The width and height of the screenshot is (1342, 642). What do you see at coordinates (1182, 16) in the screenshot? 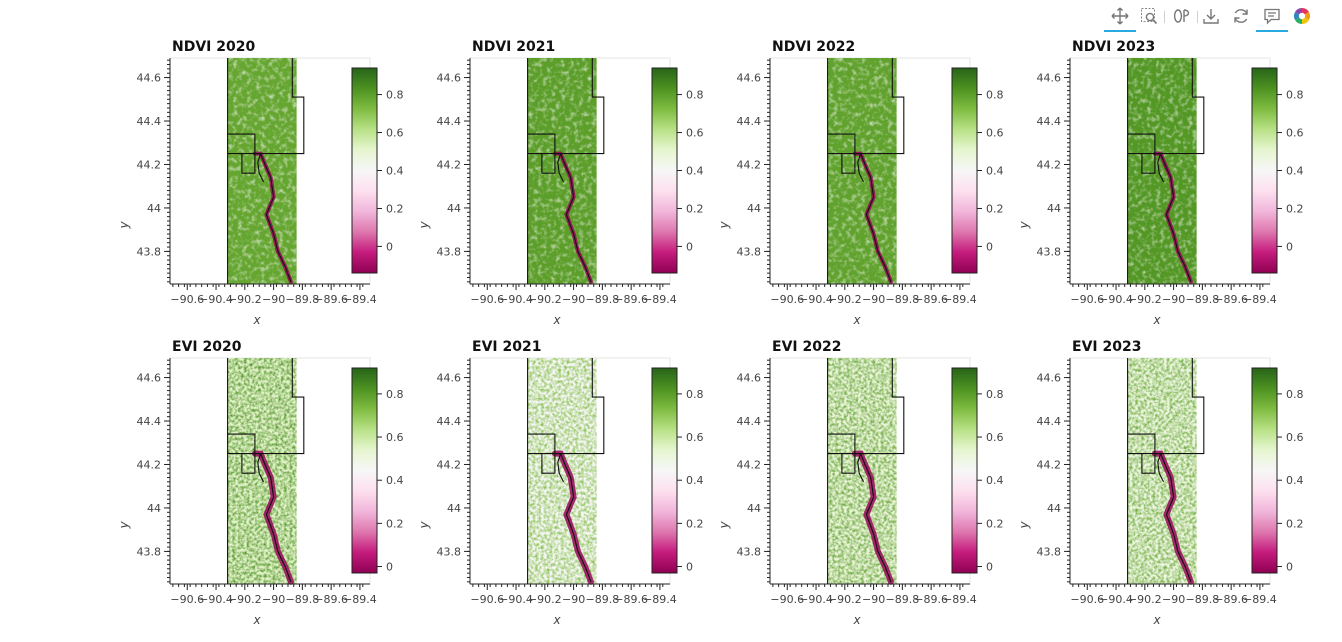
I see `wheel-zoom-tool` at bounding box center [1182, 16].